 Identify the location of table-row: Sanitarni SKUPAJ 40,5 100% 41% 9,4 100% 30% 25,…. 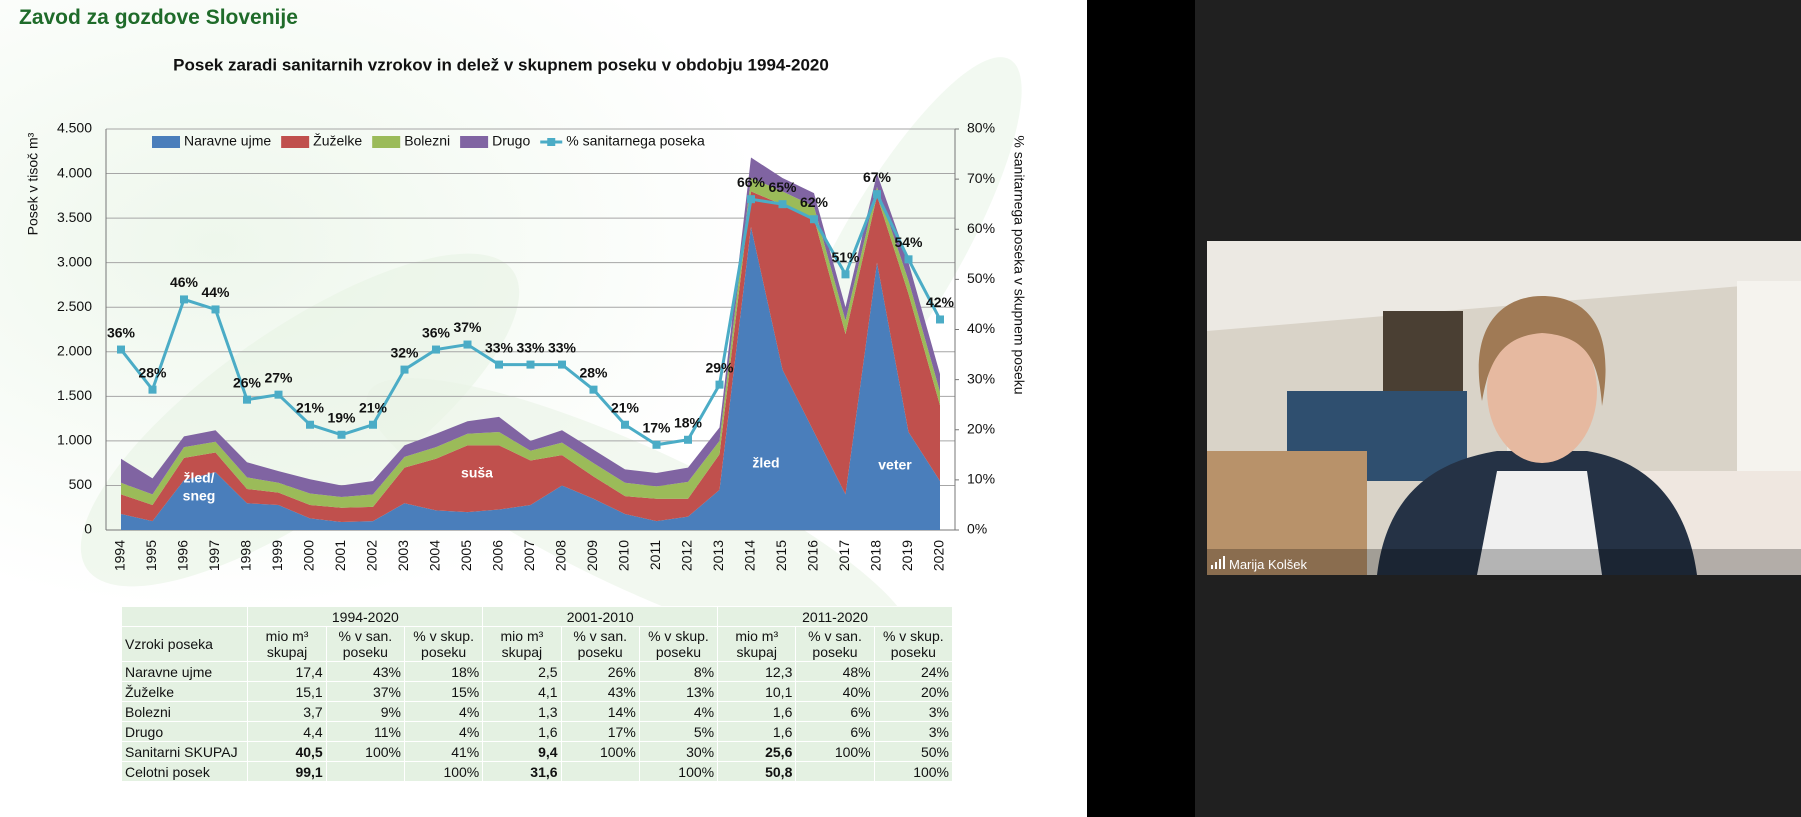
(537, 751).